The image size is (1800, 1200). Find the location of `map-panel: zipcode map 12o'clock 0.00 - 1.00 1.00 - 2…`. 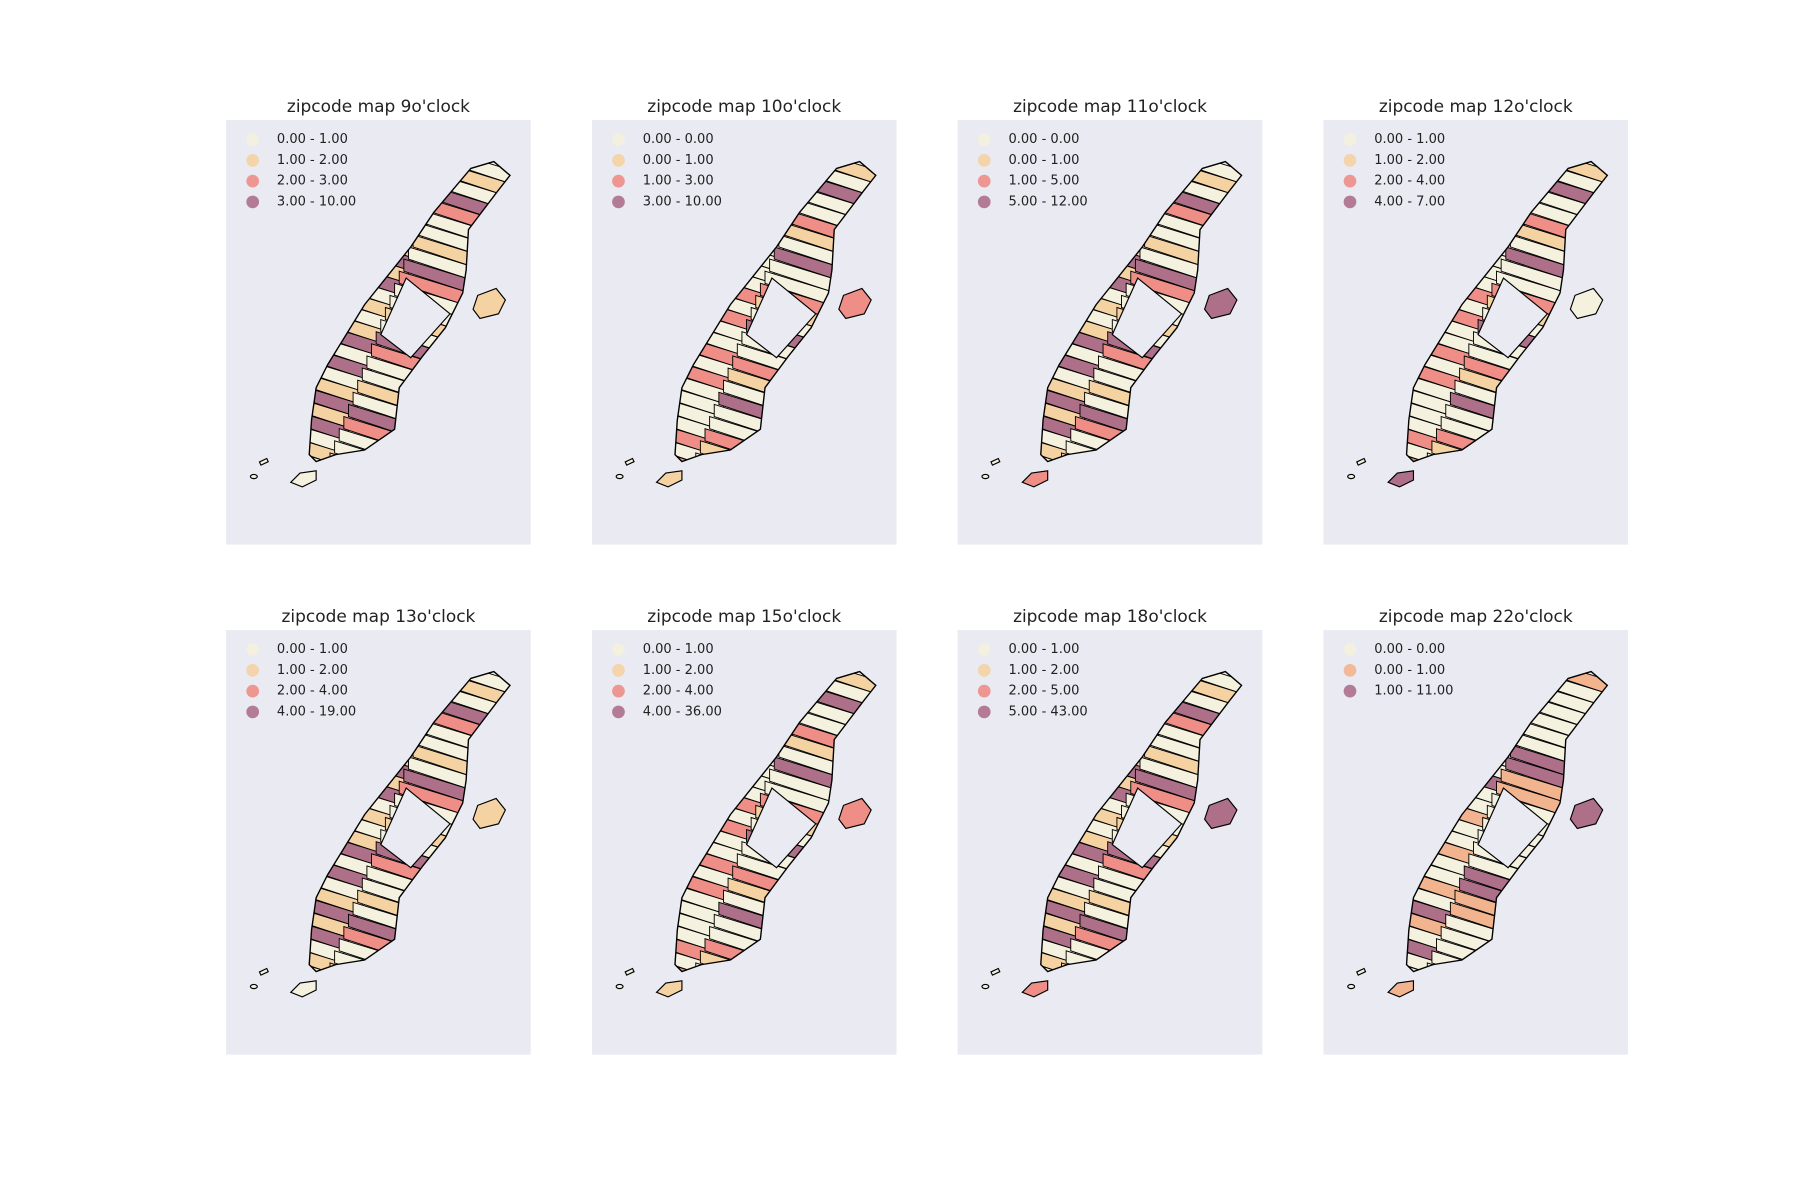

map-panel: zipcode map 12o'clock 0.00 - 1.00 1.00 - 2… is located at coordinates (1476, 320).